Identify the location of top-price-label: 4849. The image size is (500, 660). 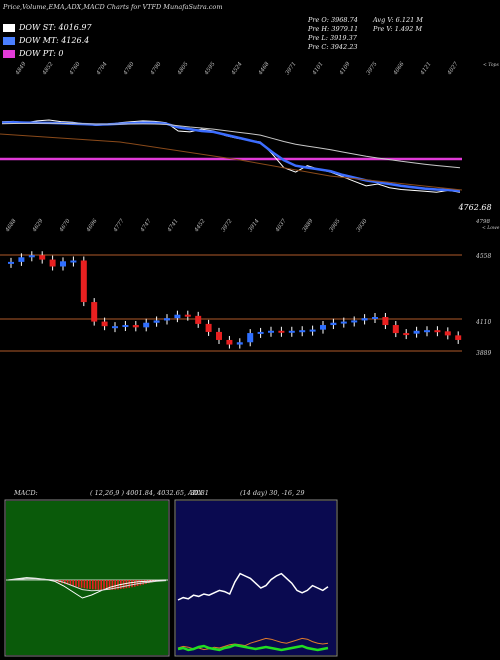
(21, 69).